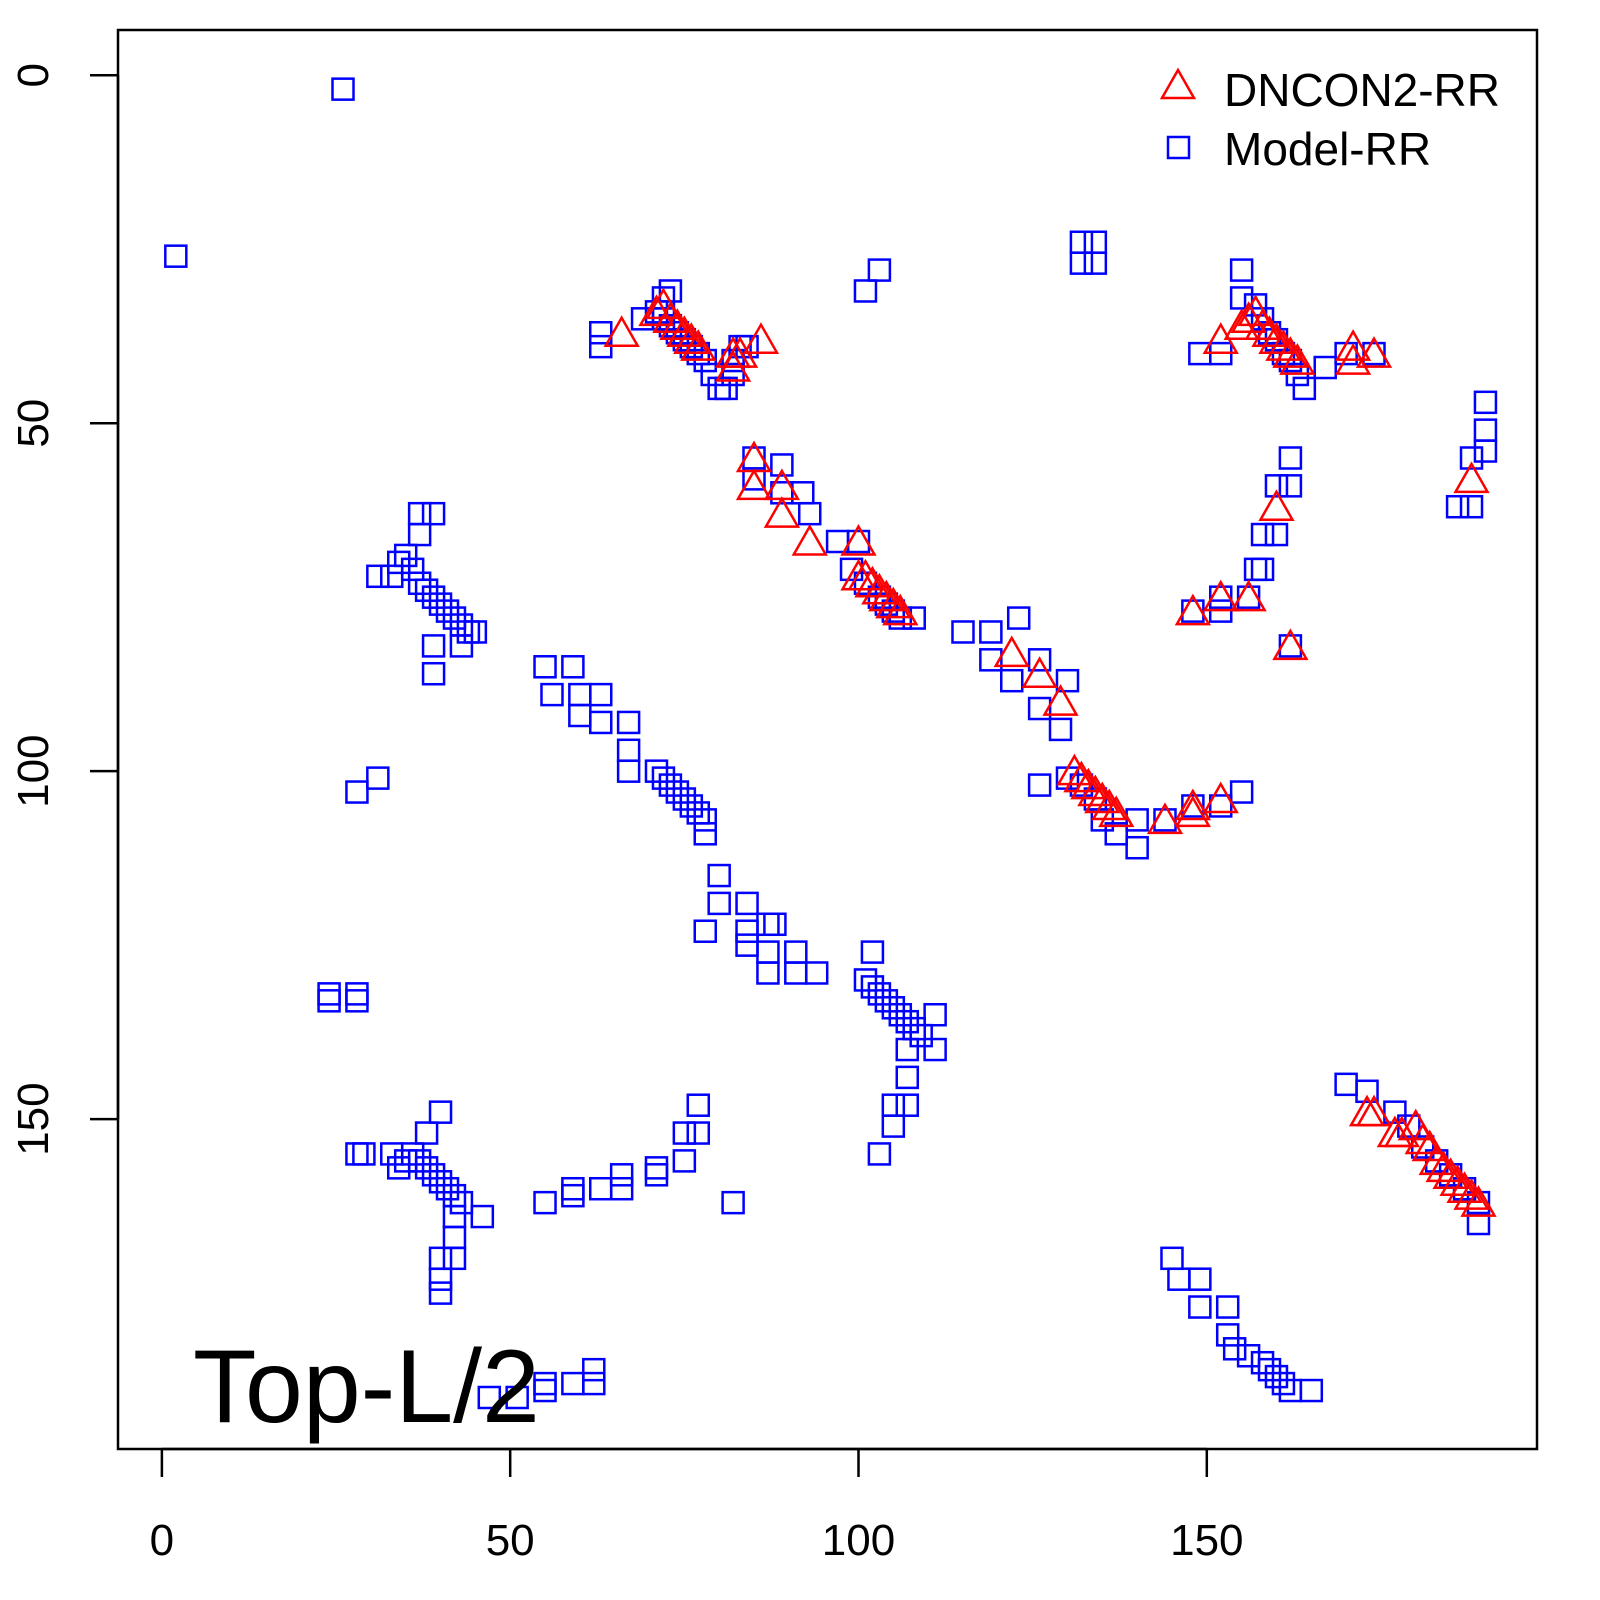  What do you see at coordinates (1206, 1540) in the screenshot?
I see `x-tick-label: 150` at bounding box center [1206, 1540].